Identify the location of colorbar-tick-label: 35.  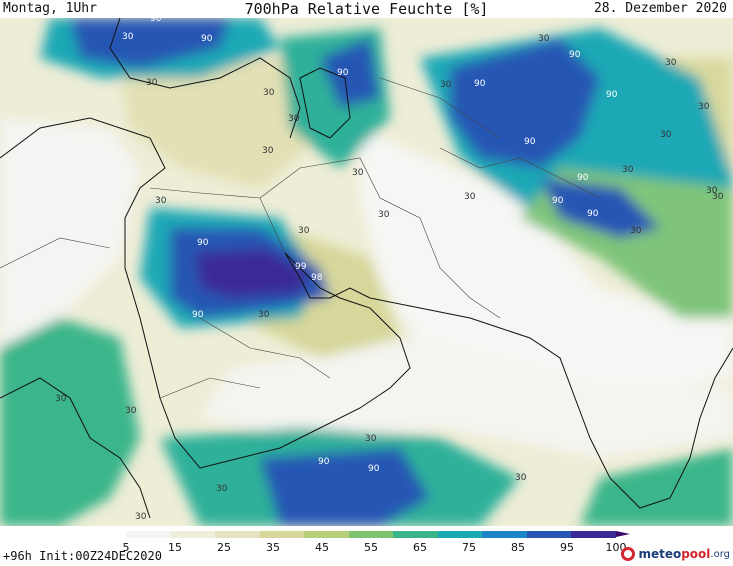
(273, 547).